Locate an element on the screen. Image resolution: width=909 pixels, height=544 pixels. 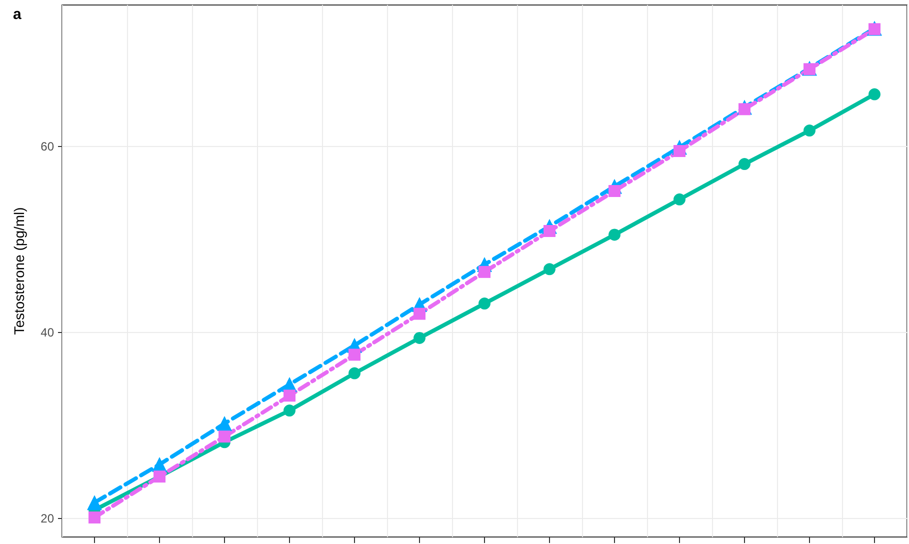
y-tick-label: 40 is located at coordinates (47, 332).